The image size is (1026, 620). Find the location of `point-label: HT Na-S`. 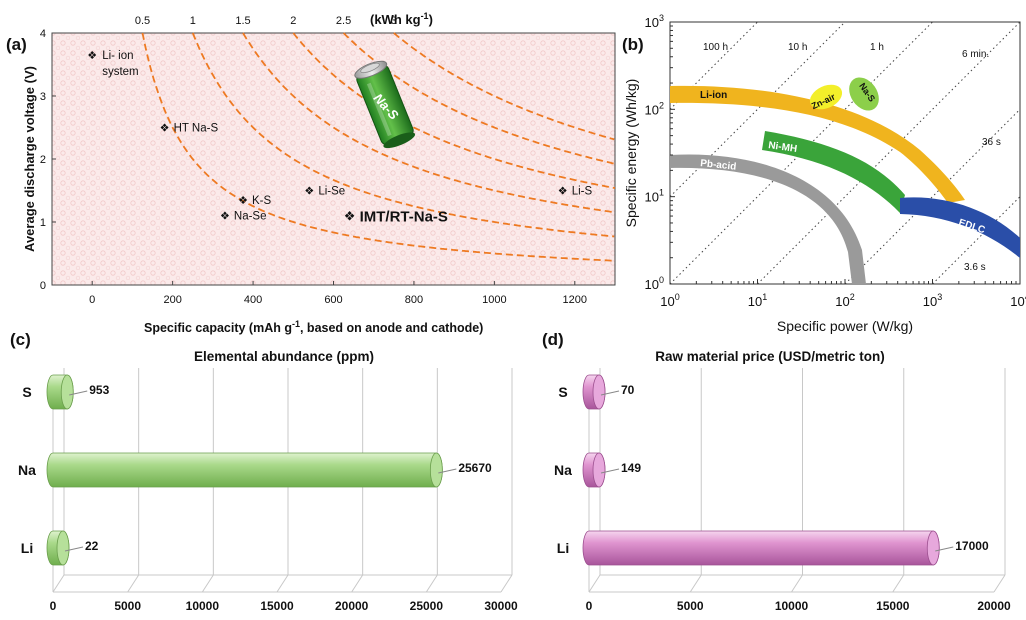

point-label: HT Na-S is located at coordinates (196, 129).